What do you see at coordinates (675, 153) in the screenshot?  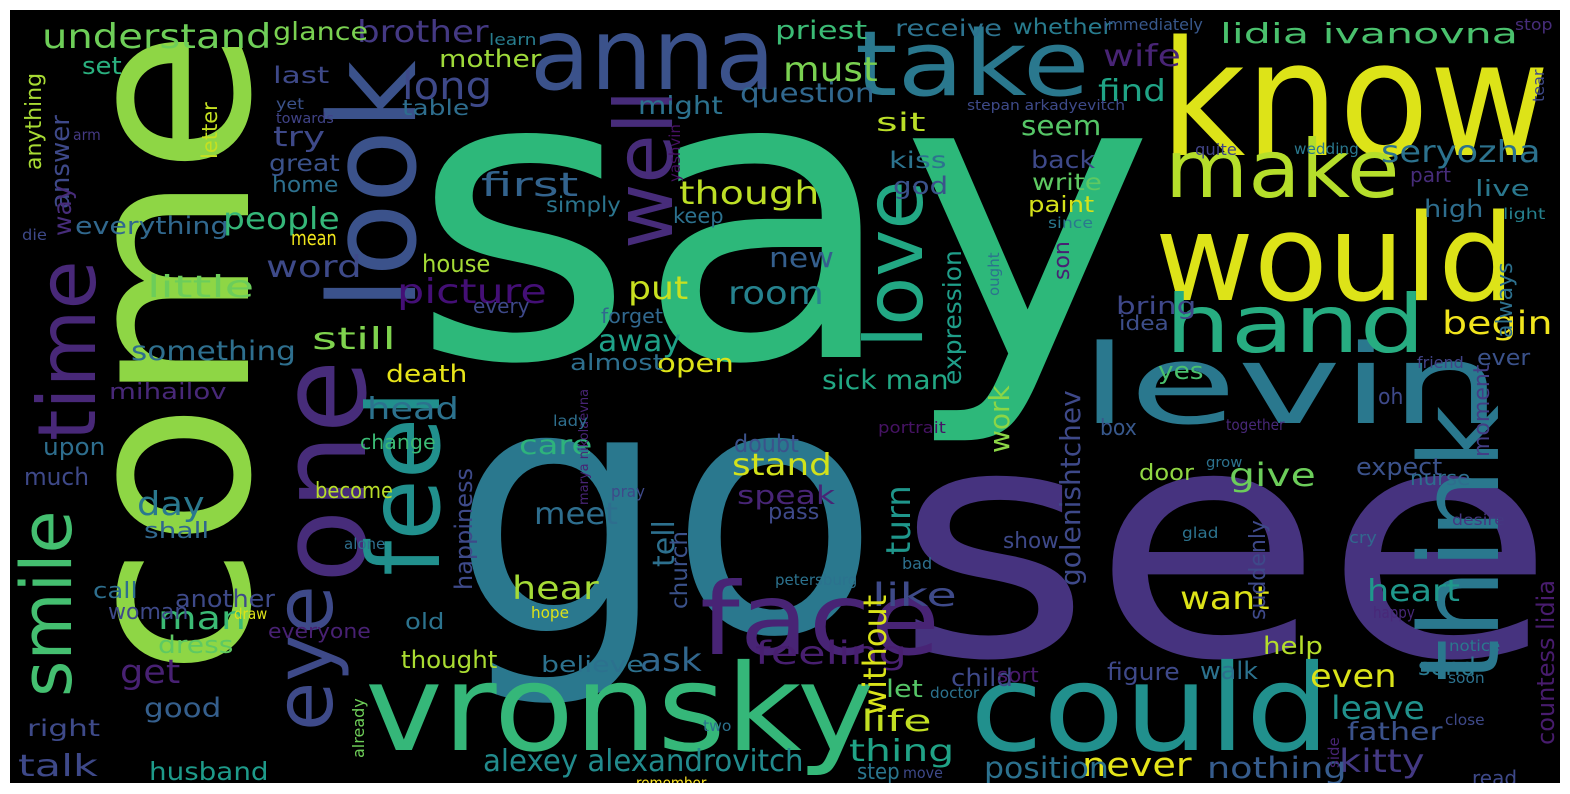 I see `word-yashvin: yashvin` at bounding box center [675, 153].